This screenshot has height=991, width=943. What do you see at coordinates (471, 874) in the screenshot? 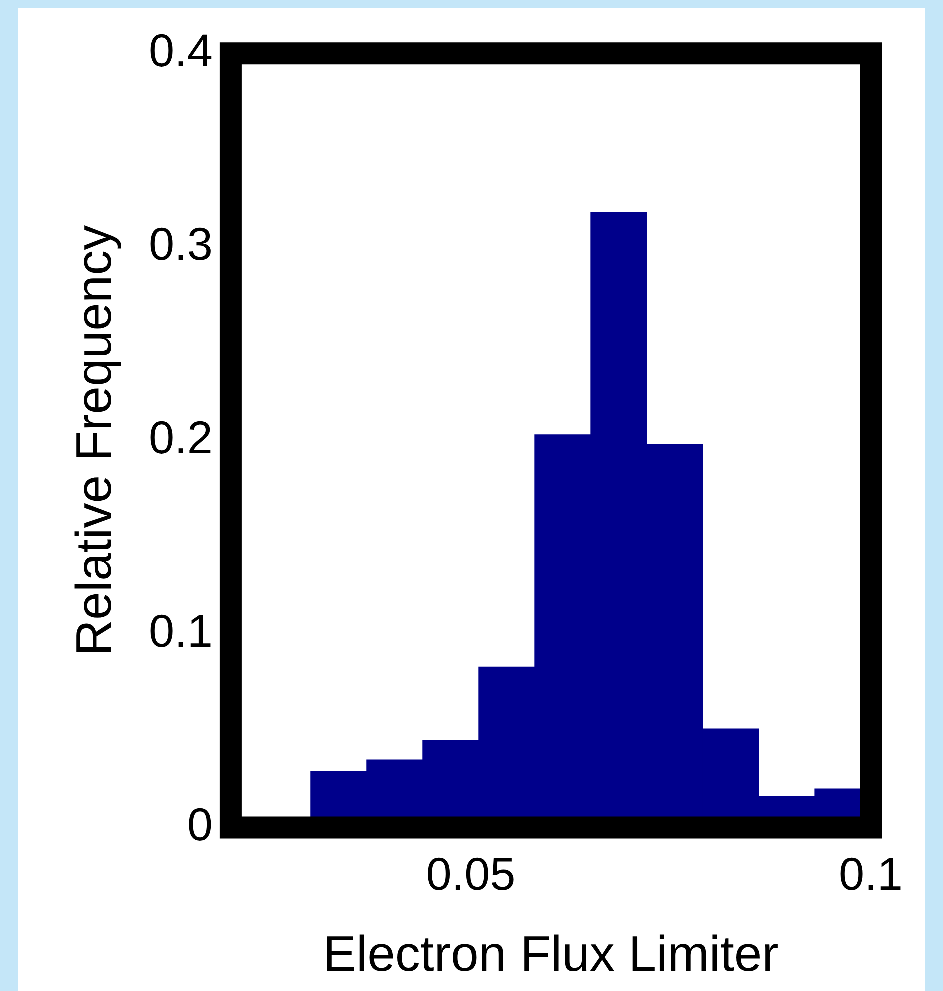
I see `x-tick-label: 0.05` at bounding box center [471, 874].